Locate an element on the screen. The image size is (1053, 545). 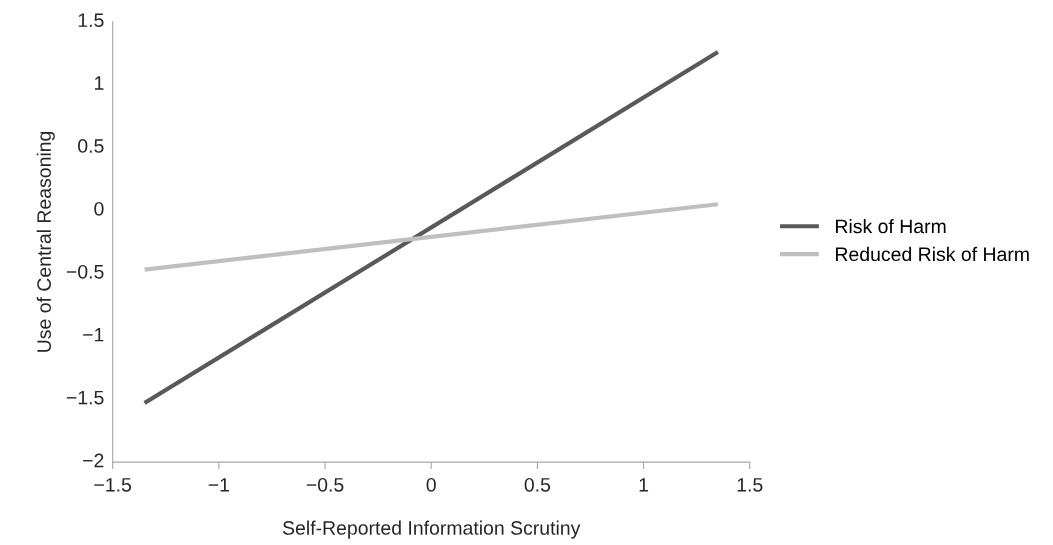
y-tick-label: −2 is located at coordinates (93, 460).